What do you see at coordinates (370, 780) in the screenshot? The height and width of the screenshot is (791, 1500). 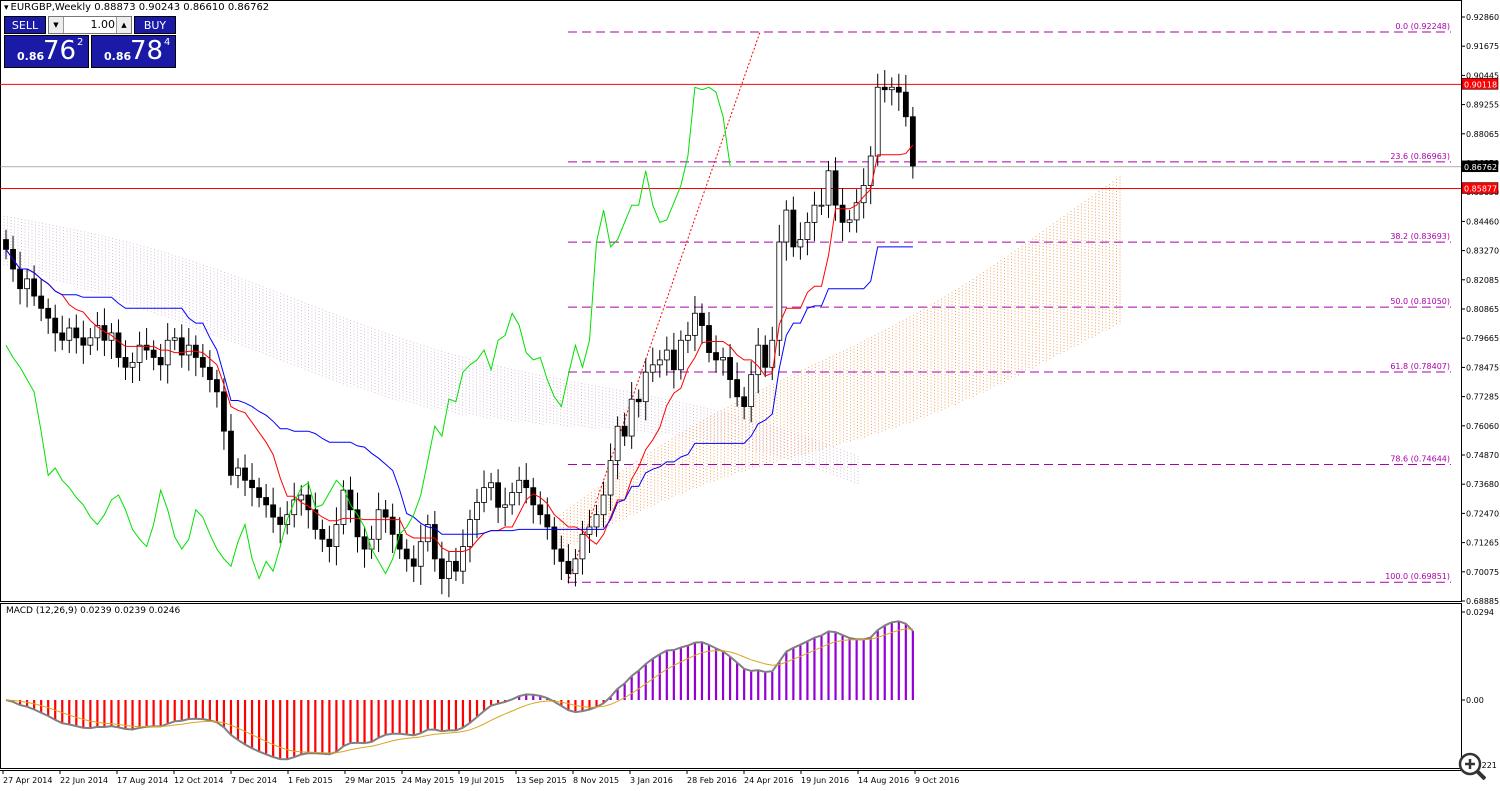 I see `time-tick-label: 29 Mar 2015` at bounding box center [370, 780].